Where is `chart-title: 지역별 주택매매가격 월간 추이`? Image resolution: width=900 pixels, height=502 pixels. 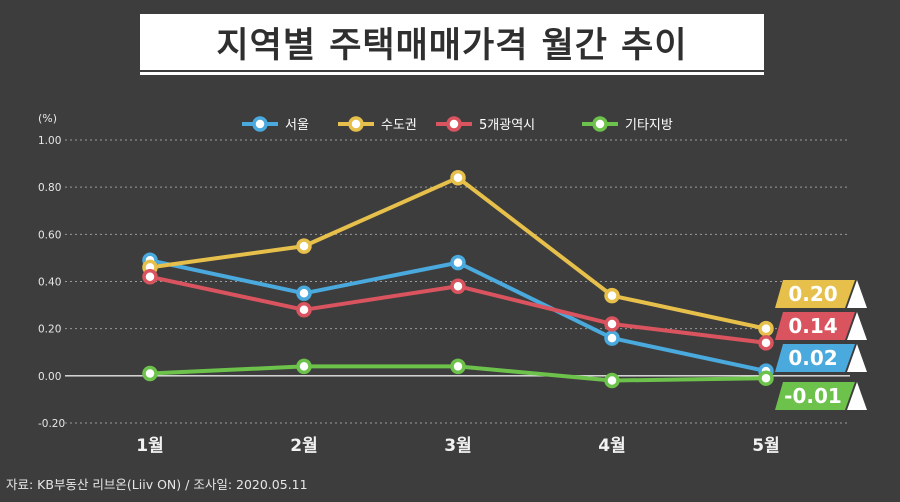 chart-title: 지역별 주택매매가격 월간 추이 is located at coordinates (452, 45).